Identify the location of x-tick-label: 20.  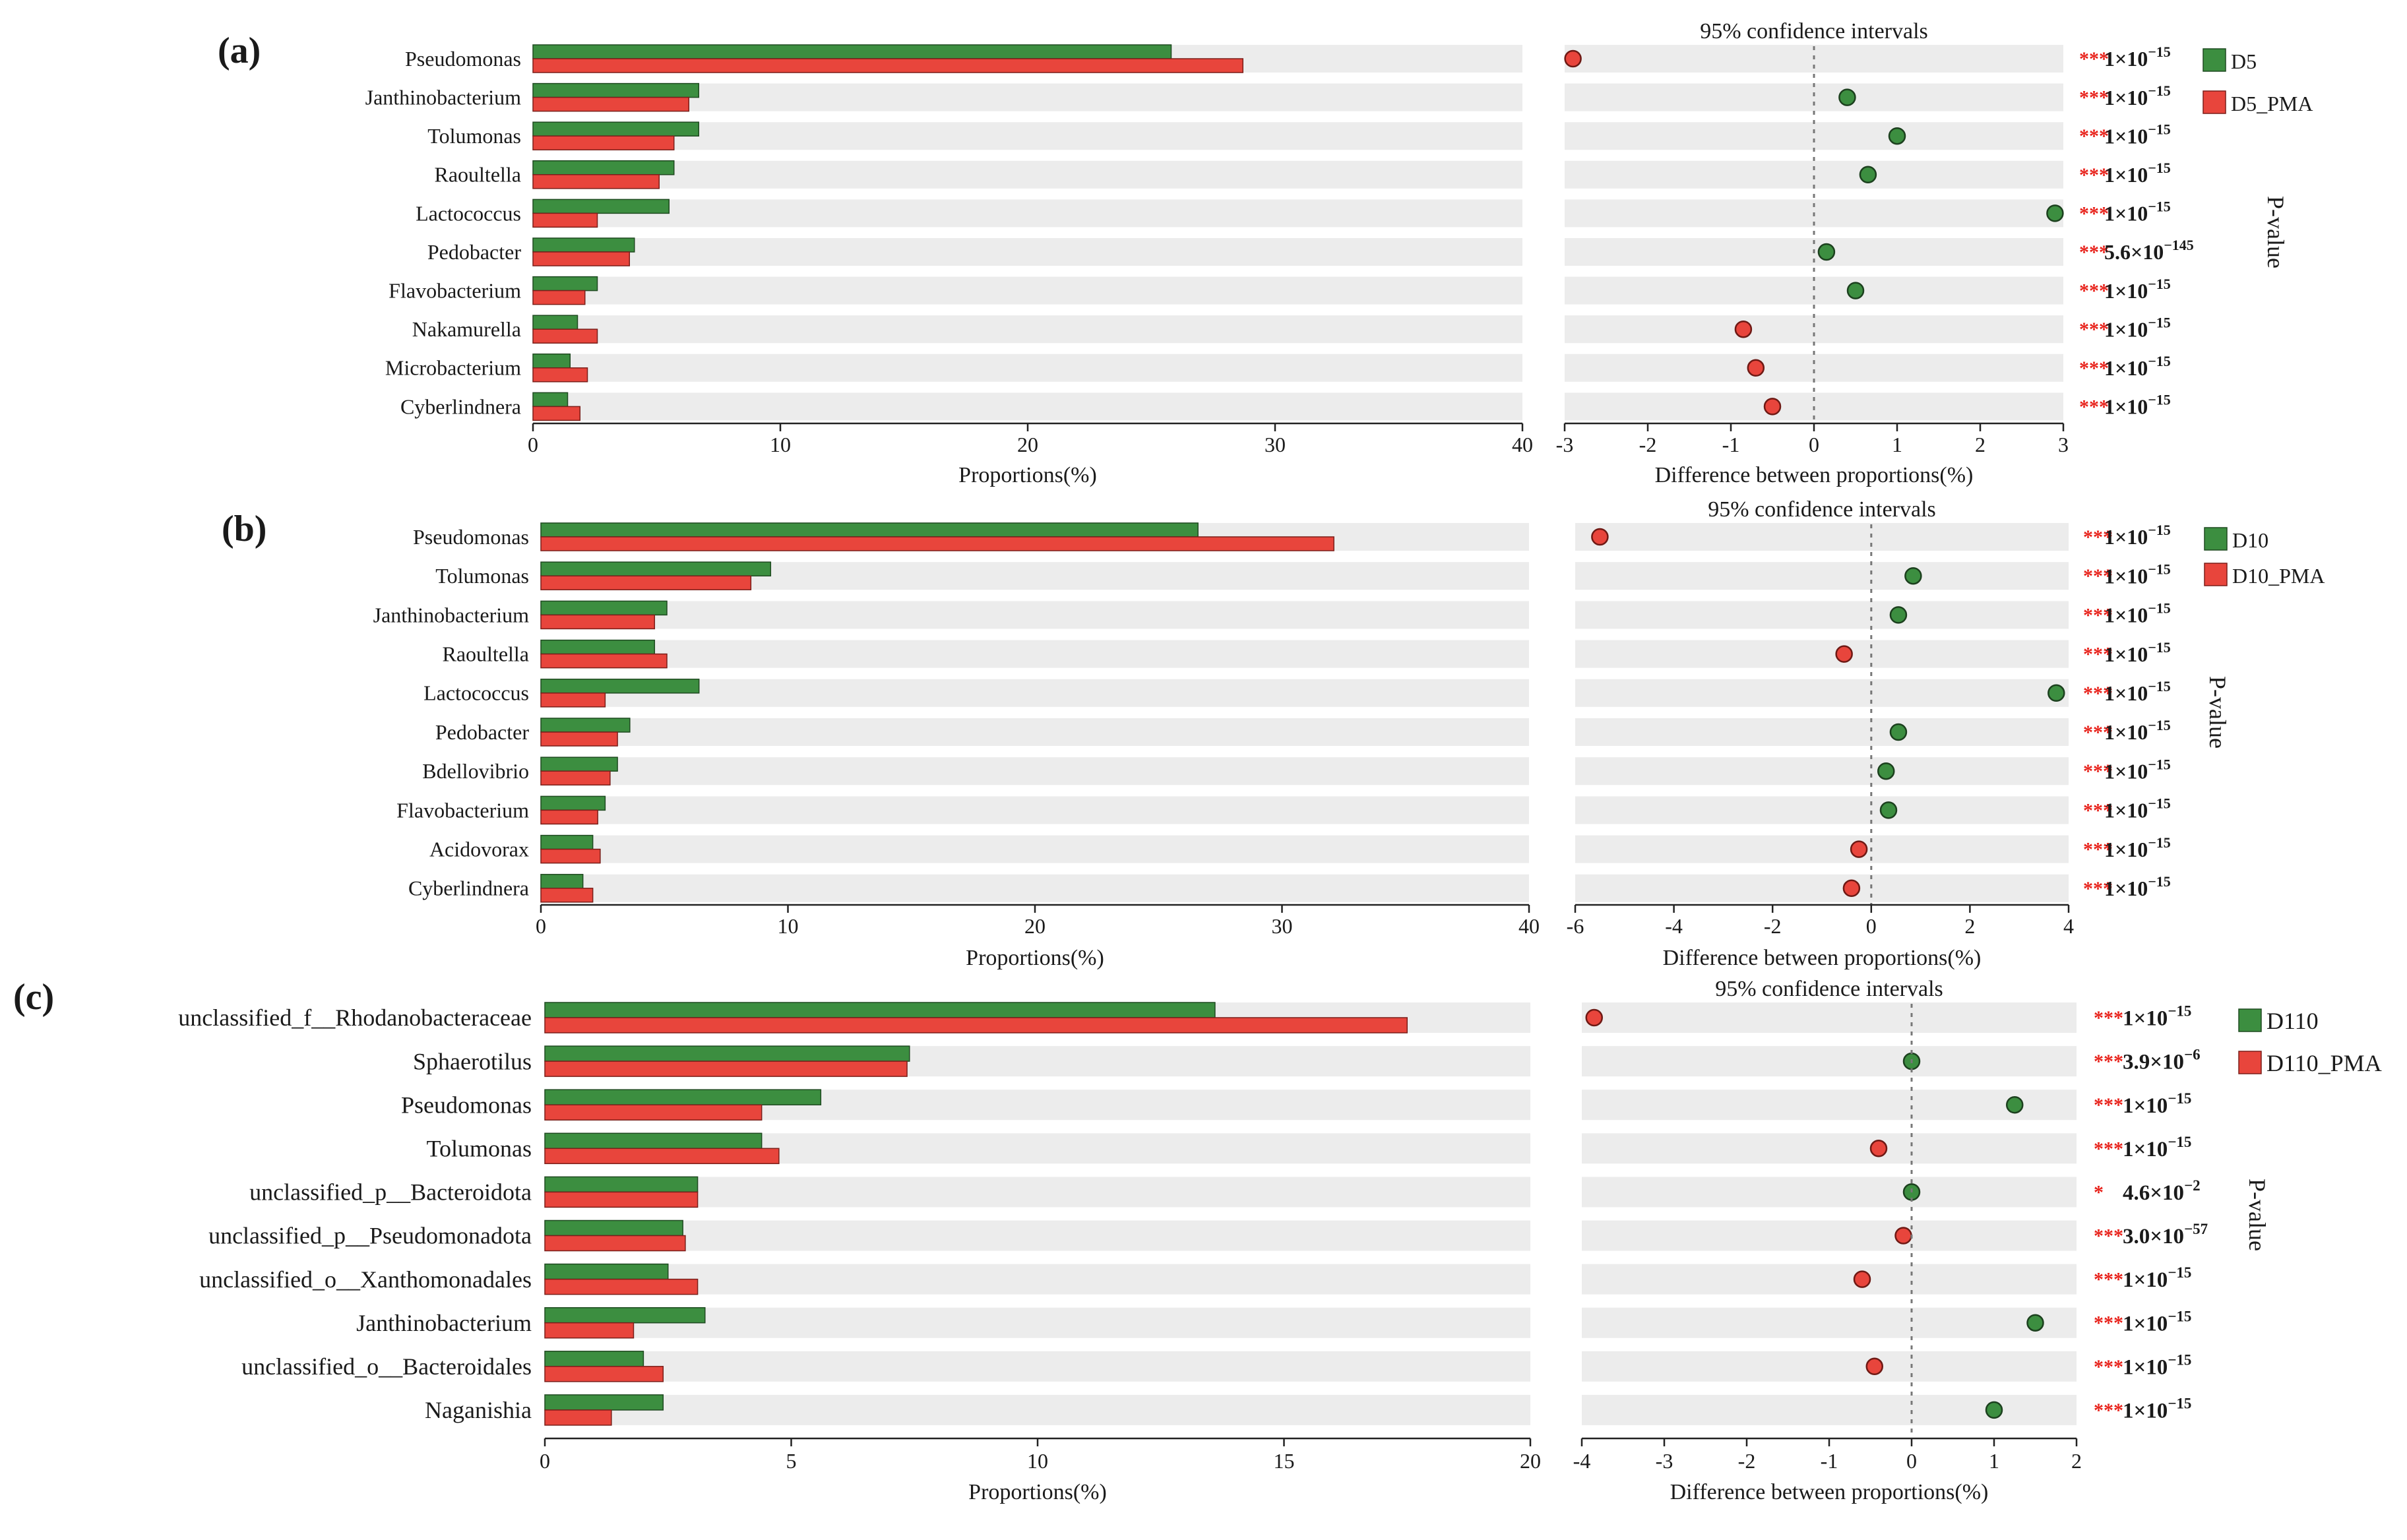
(1035, 926).